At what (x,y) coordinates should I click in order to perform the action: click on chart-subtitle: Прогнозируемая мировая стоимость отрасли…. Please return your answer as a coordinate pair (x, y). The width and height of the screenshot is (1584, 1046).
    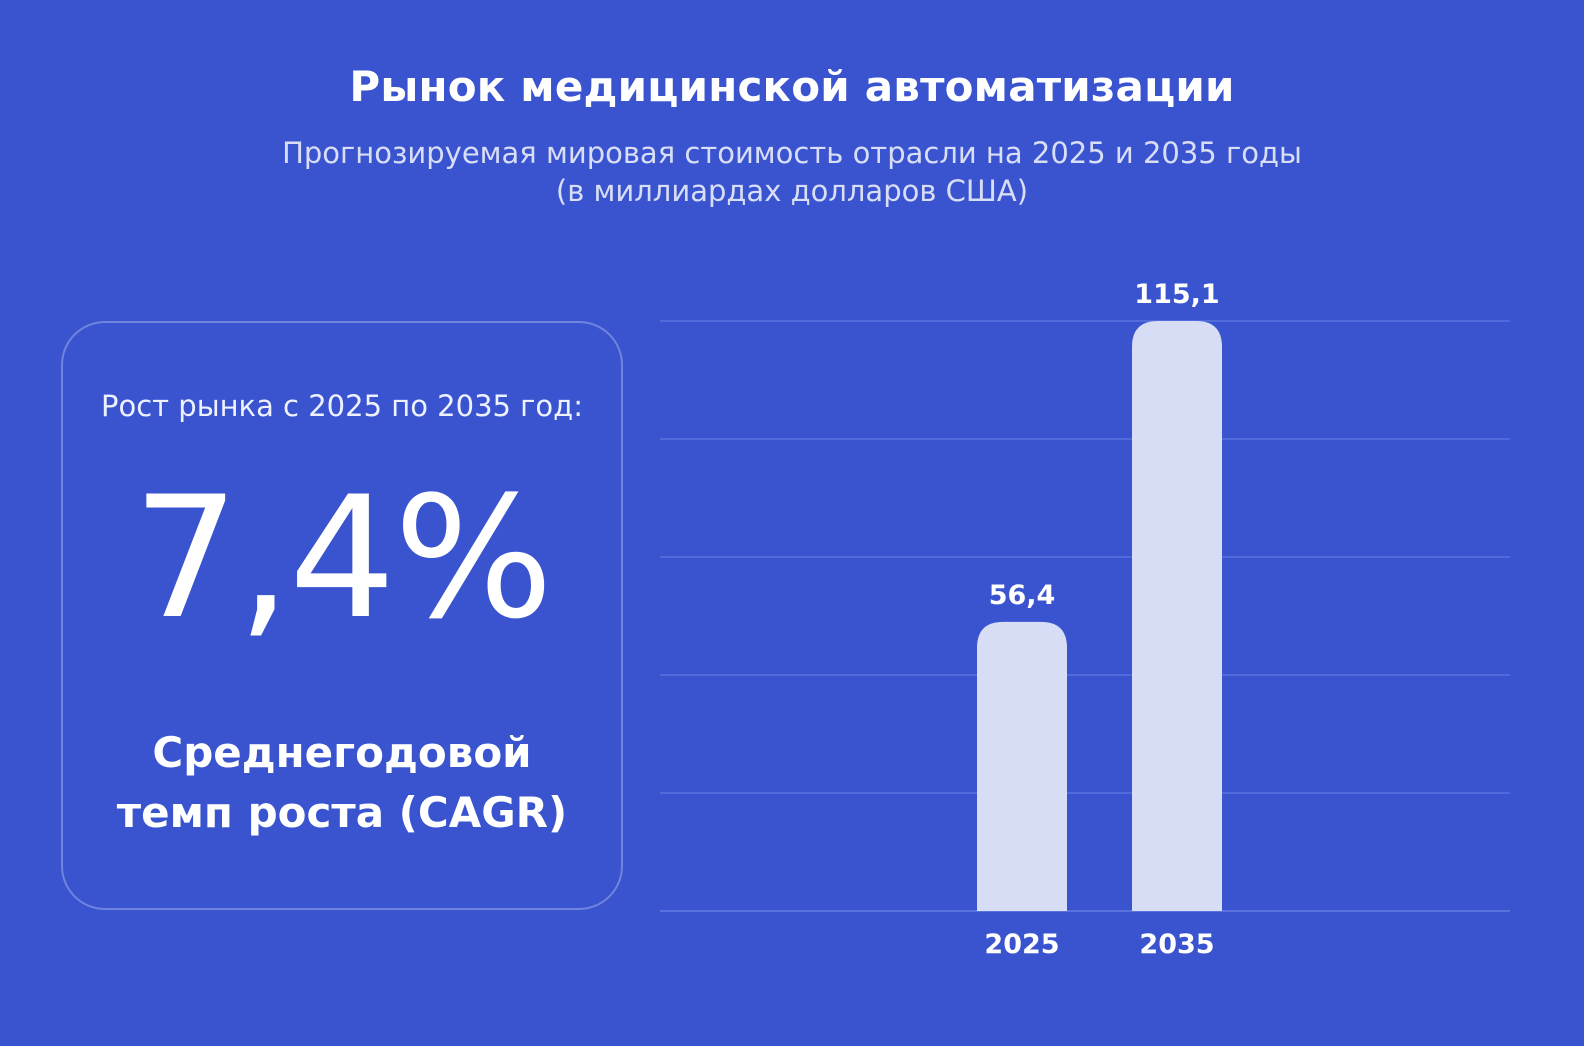
    Looking at the image, I should click on (792, 172).